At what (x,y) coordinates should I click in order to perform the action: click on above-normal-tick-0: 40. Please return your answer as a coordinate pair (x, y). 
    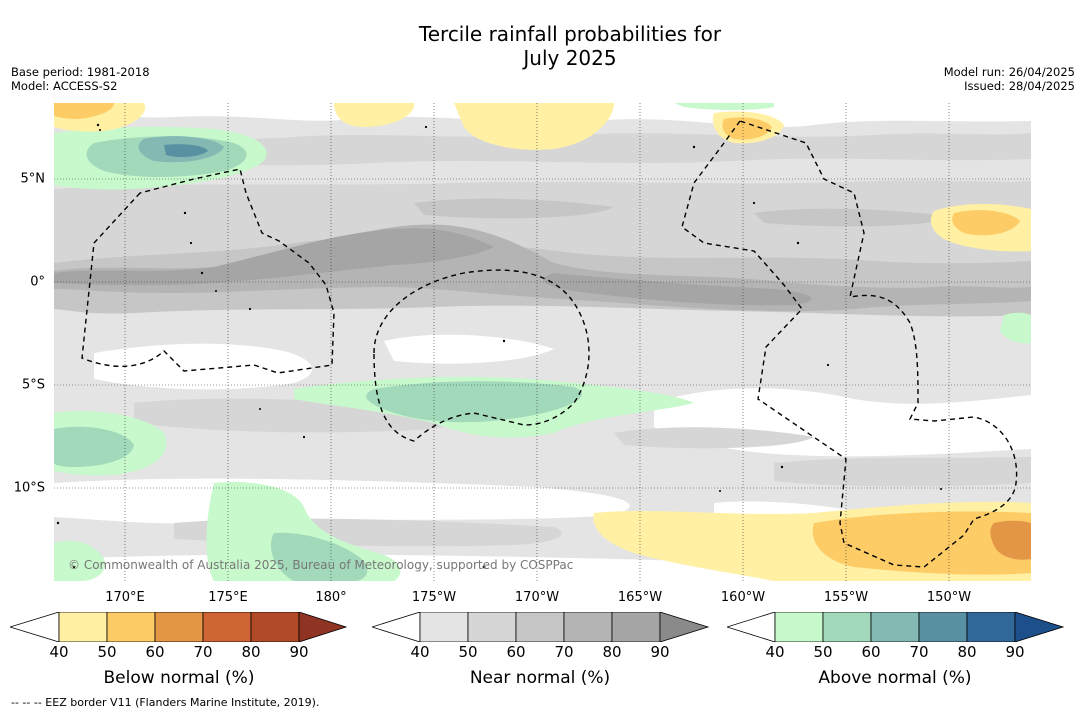
    Looking at the image, I should click on (775, 652).